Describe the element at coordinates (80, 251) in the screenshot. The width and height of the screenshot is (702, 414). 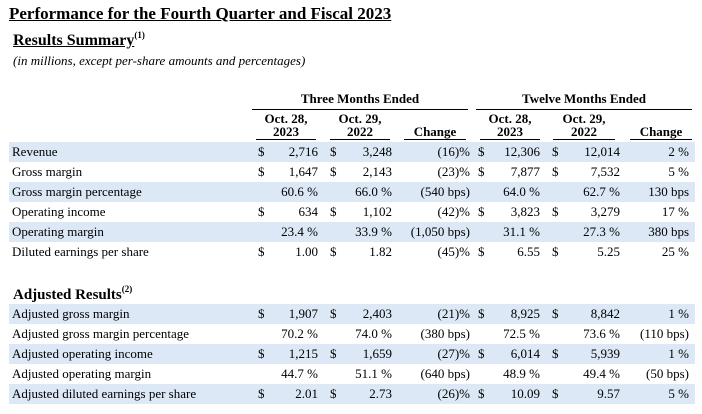
I see `row-label: Diluted earnings per share` at that location.